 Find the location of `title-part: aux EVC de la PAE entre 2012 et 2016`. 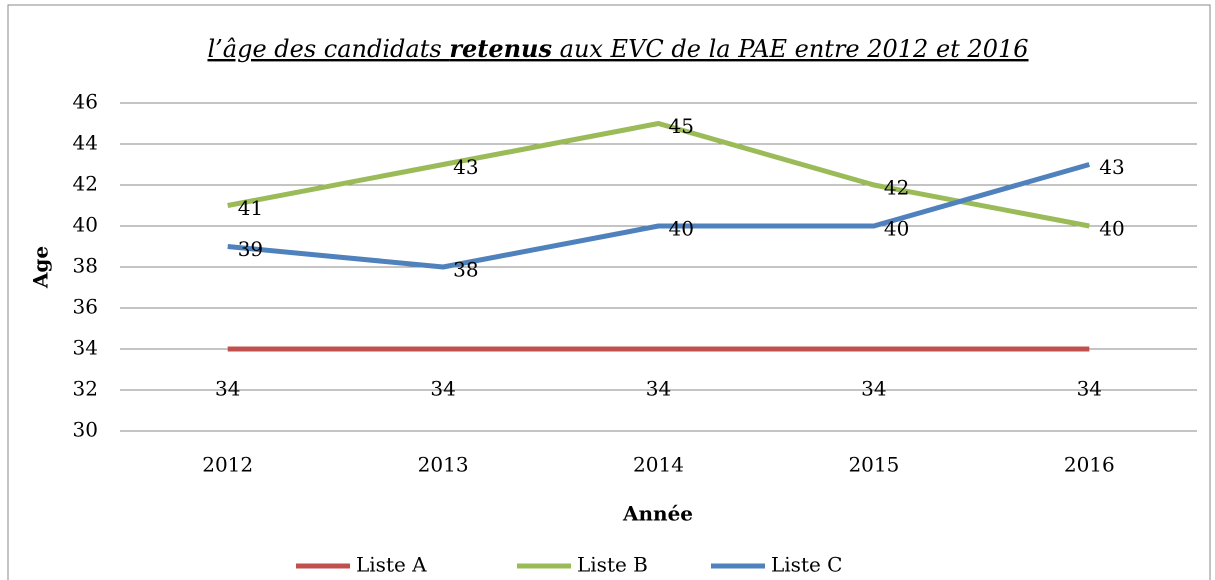

title-part: aux EVC de la PAE entre 2012 et 2016 is located at coordinates (790, 49).